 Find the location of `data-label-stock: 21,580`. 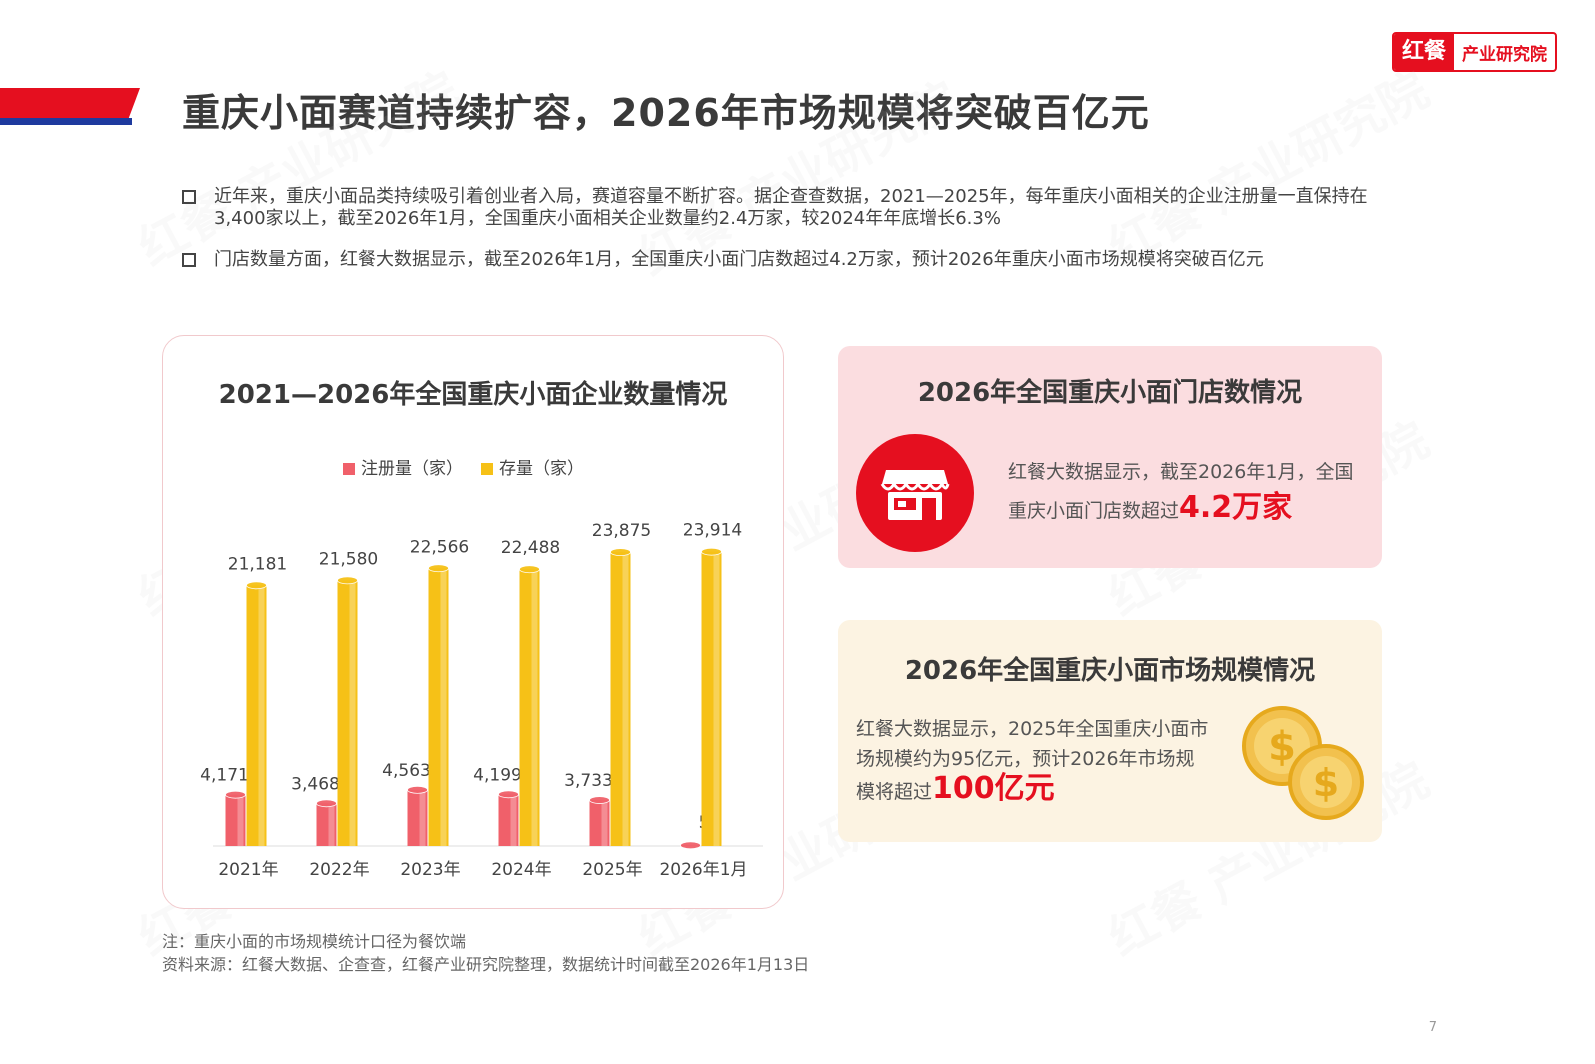

data-label-stock: 21,580 is located at coordinates (348, 559).